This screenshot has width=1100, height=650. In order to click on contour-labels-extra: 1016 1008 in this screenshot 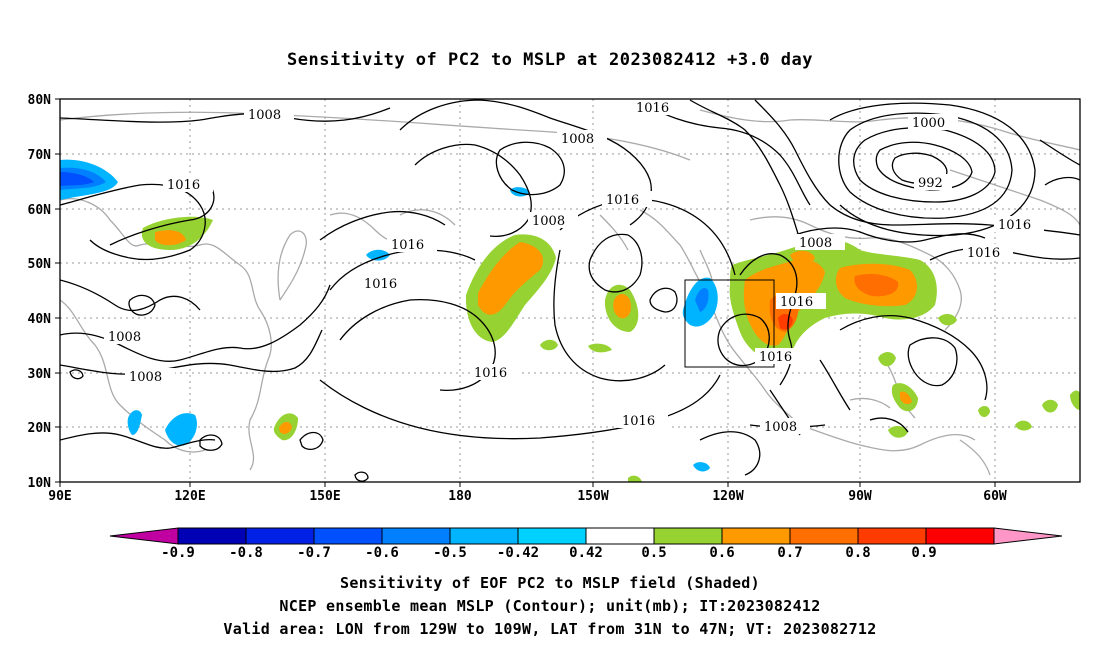, I will do `click(714, 423)`.